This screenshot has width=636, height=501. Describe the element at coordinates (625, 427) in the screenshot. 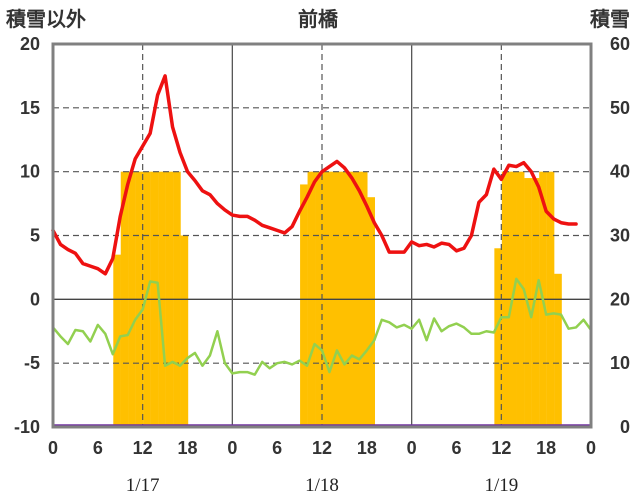

I see `right-tick-label: 0` at that location.